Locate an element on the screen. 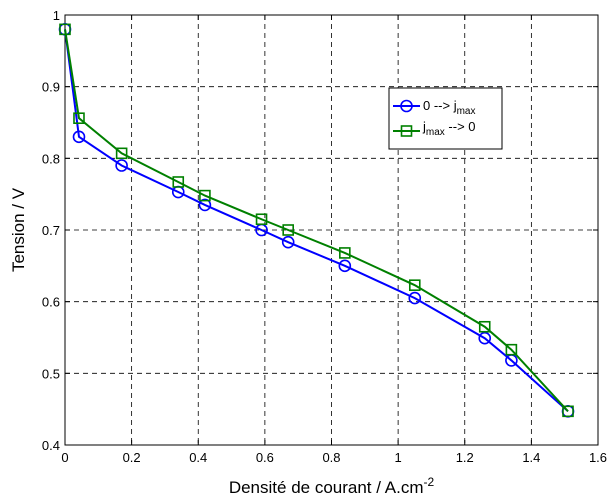 The image size is (610, 501). y-tick-label: 0.9 is located at coordinates (51, 87).